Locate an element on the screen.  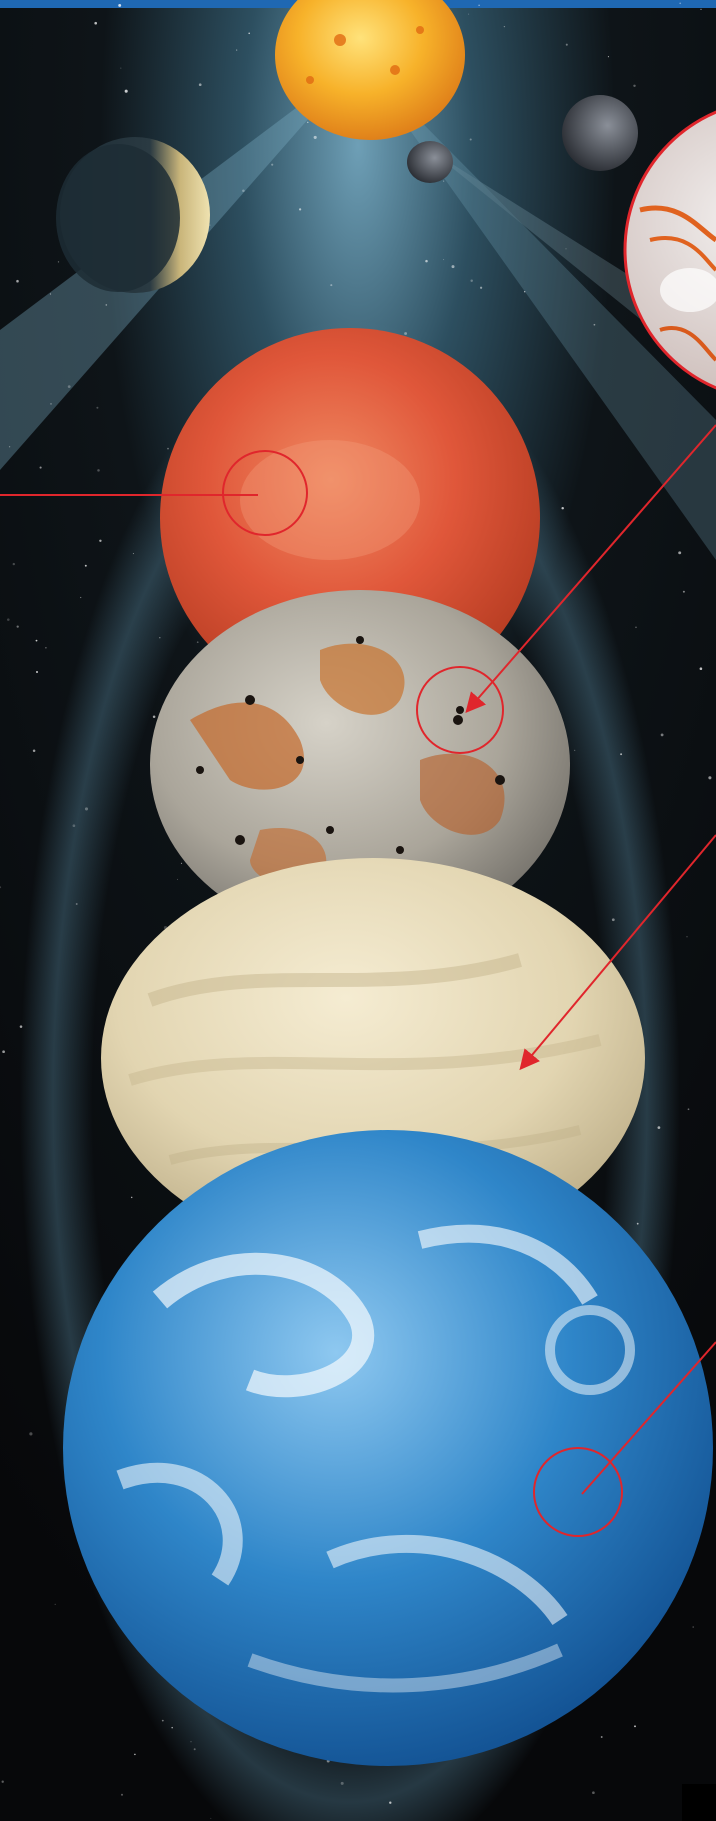
volcanic-moon-icon is located at coordinates (360, 765).